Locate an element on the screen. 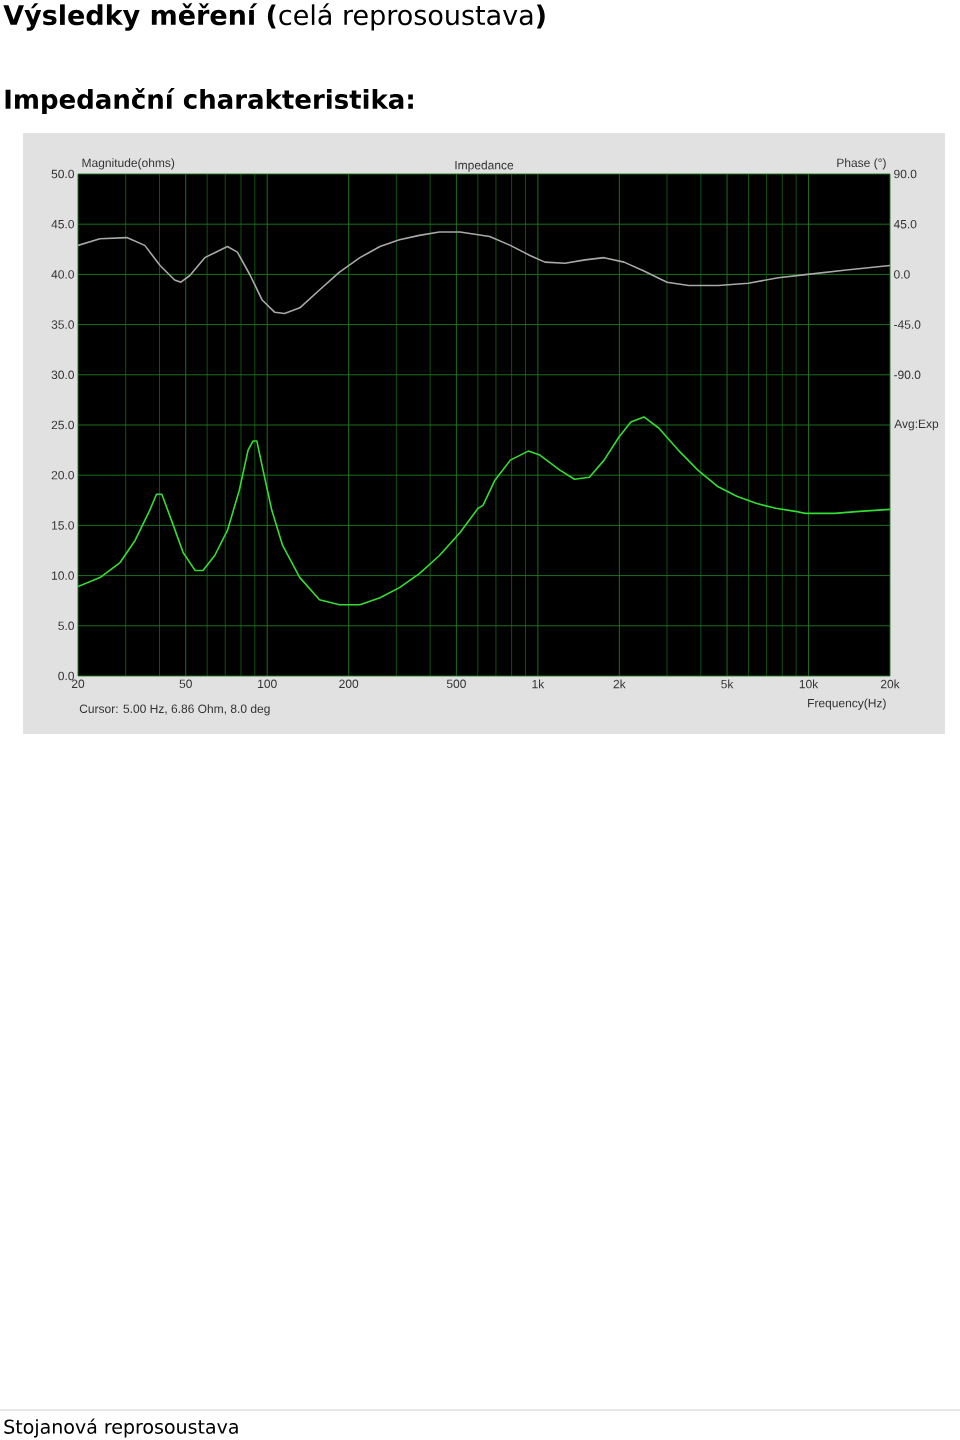  y-tick-label: 45.0 is located at coordinates (63, 224).